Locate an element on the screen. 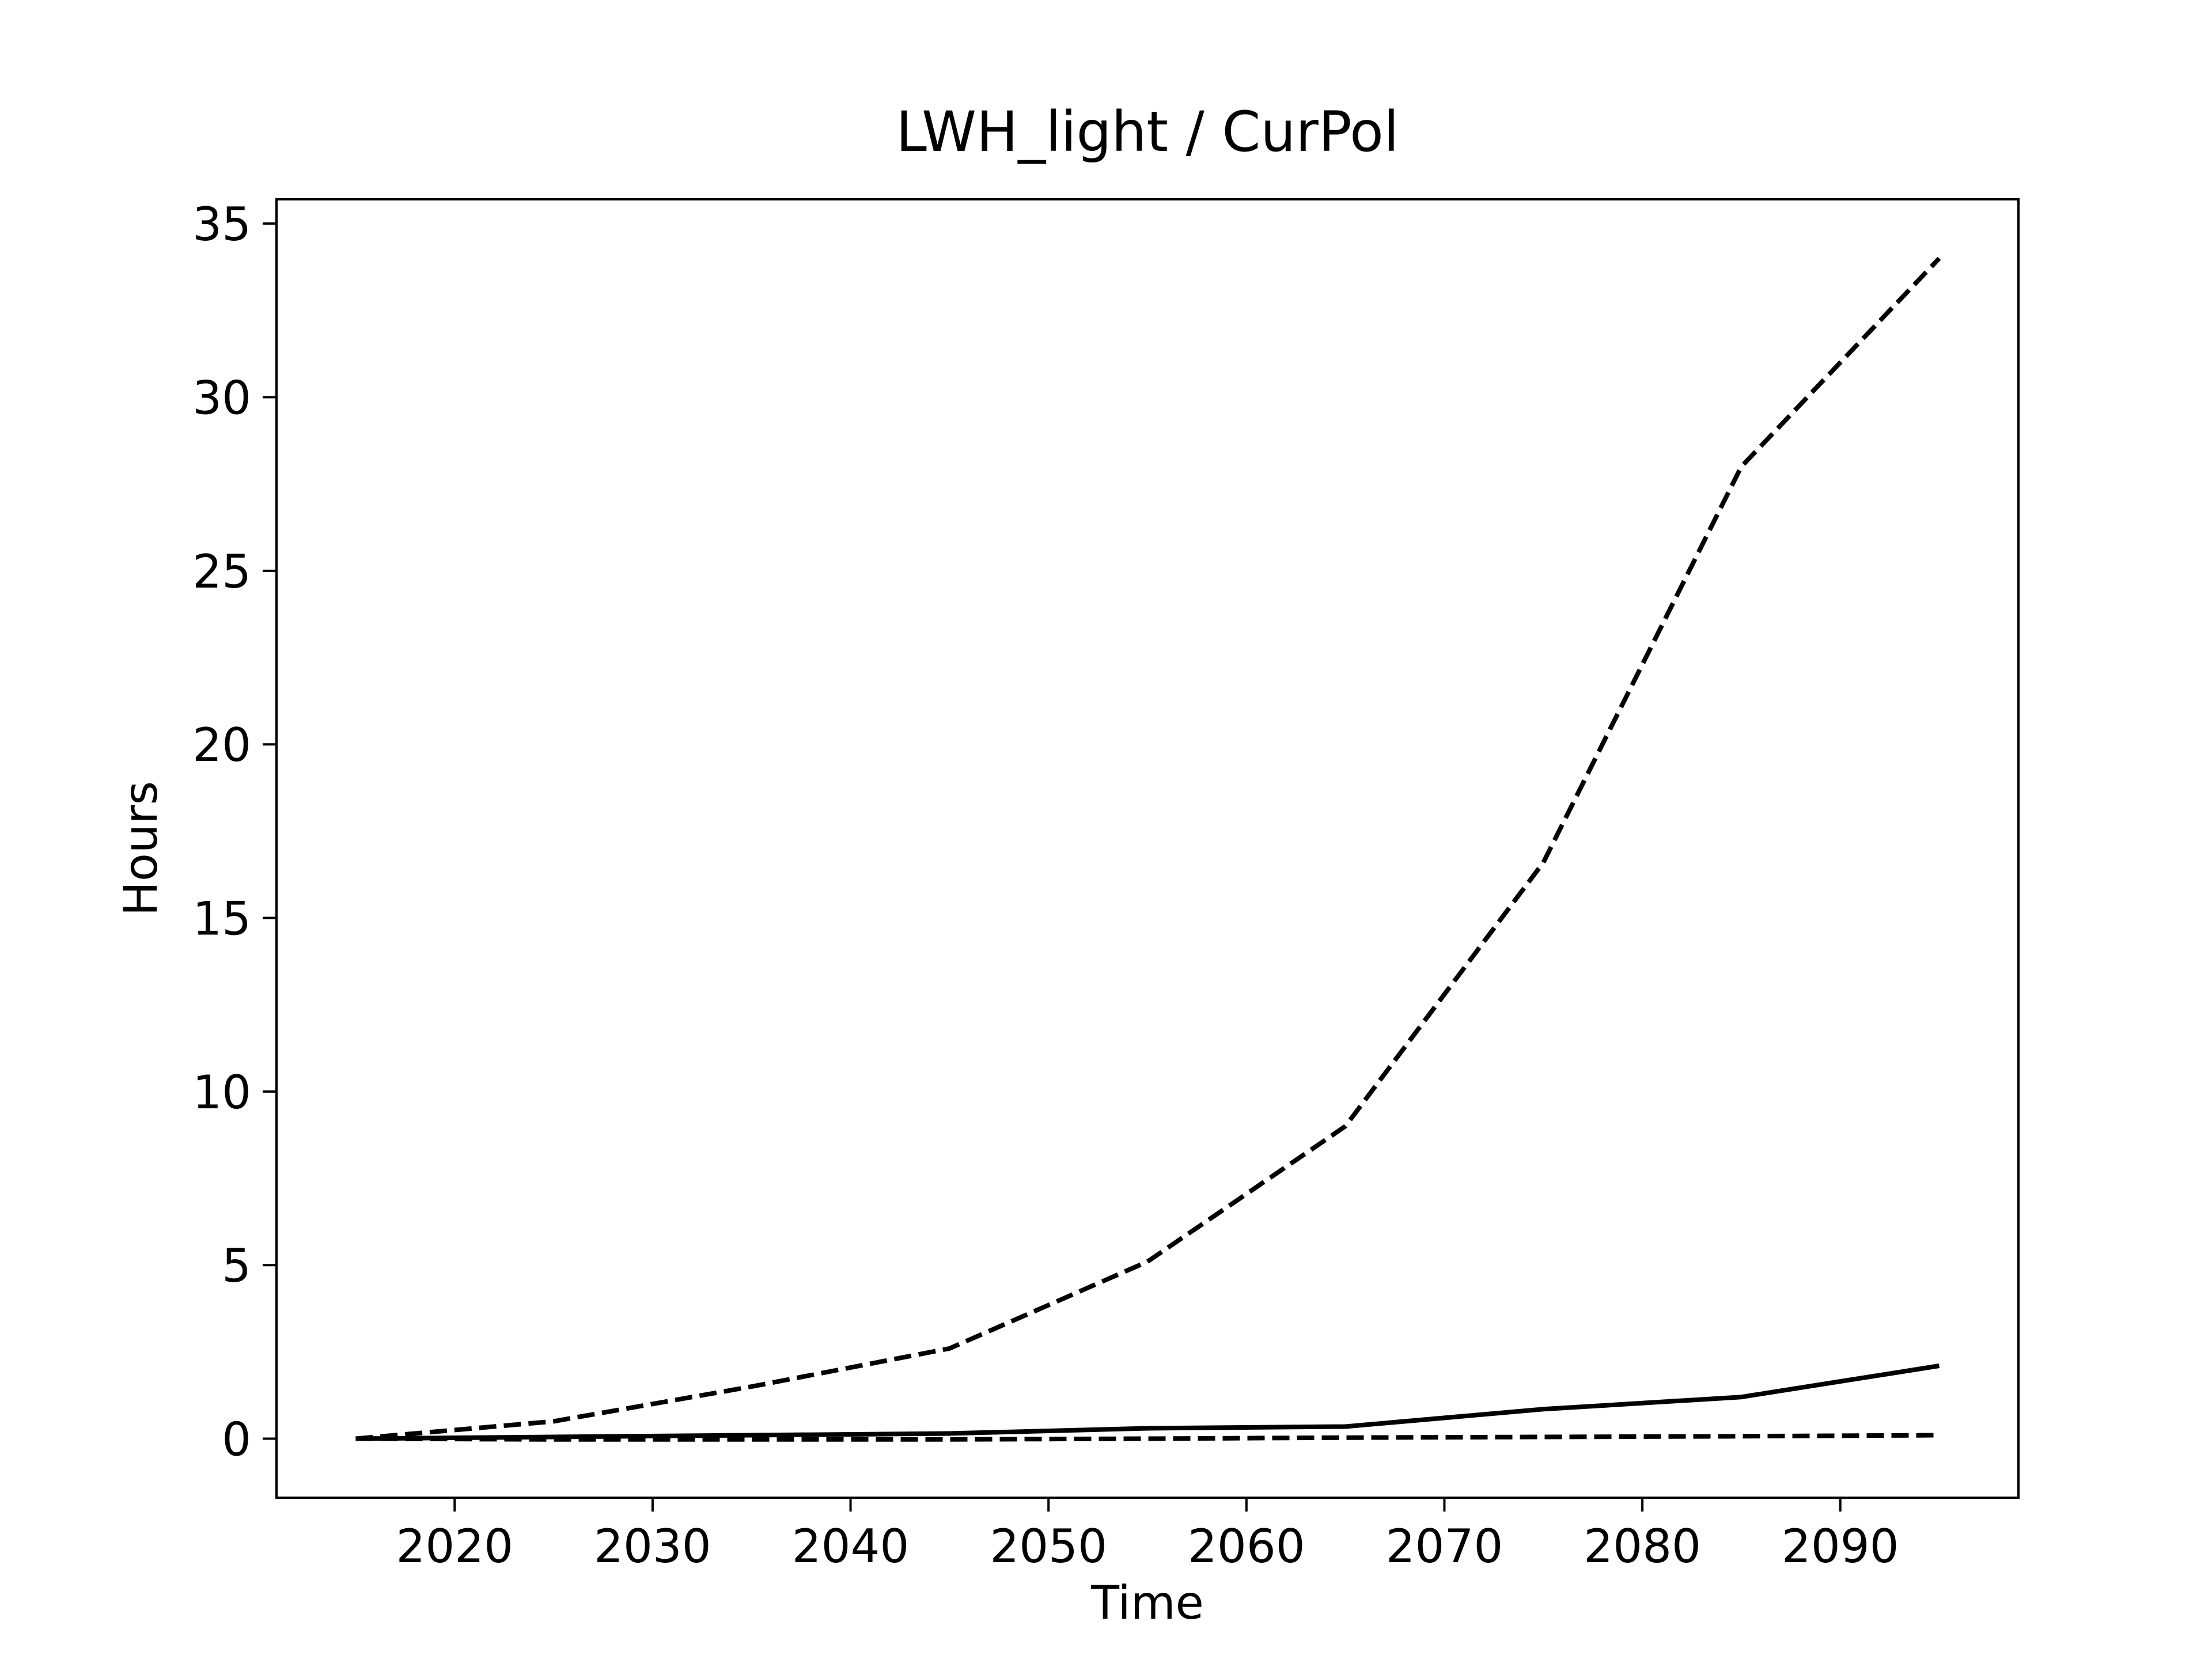  y-tick-label: 30 is located at coordinates (221, 398).